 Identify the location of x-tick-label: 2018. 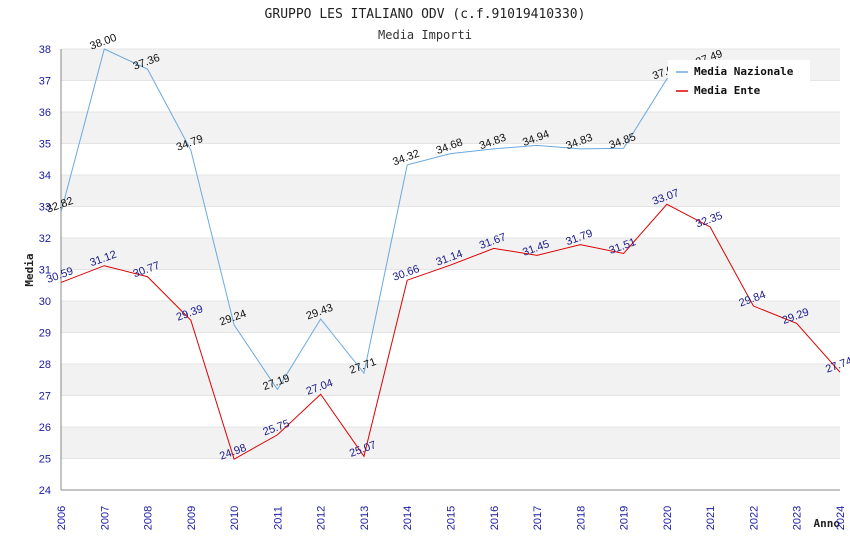
(581, 518).